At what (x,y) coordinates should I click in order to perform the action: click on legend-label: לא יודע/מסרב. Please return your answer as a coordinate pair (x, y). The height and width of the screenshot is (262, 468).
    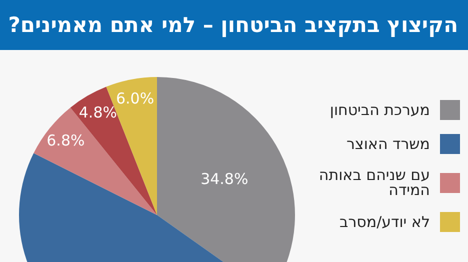
    Looking at the image, I should click on (385, 221).